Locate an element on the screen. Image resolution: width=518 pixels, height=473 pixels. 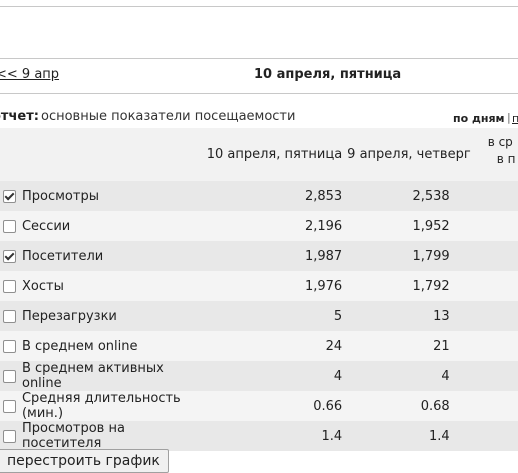
metric-value-day1: 2,853 is located at coordinates (277, 196).